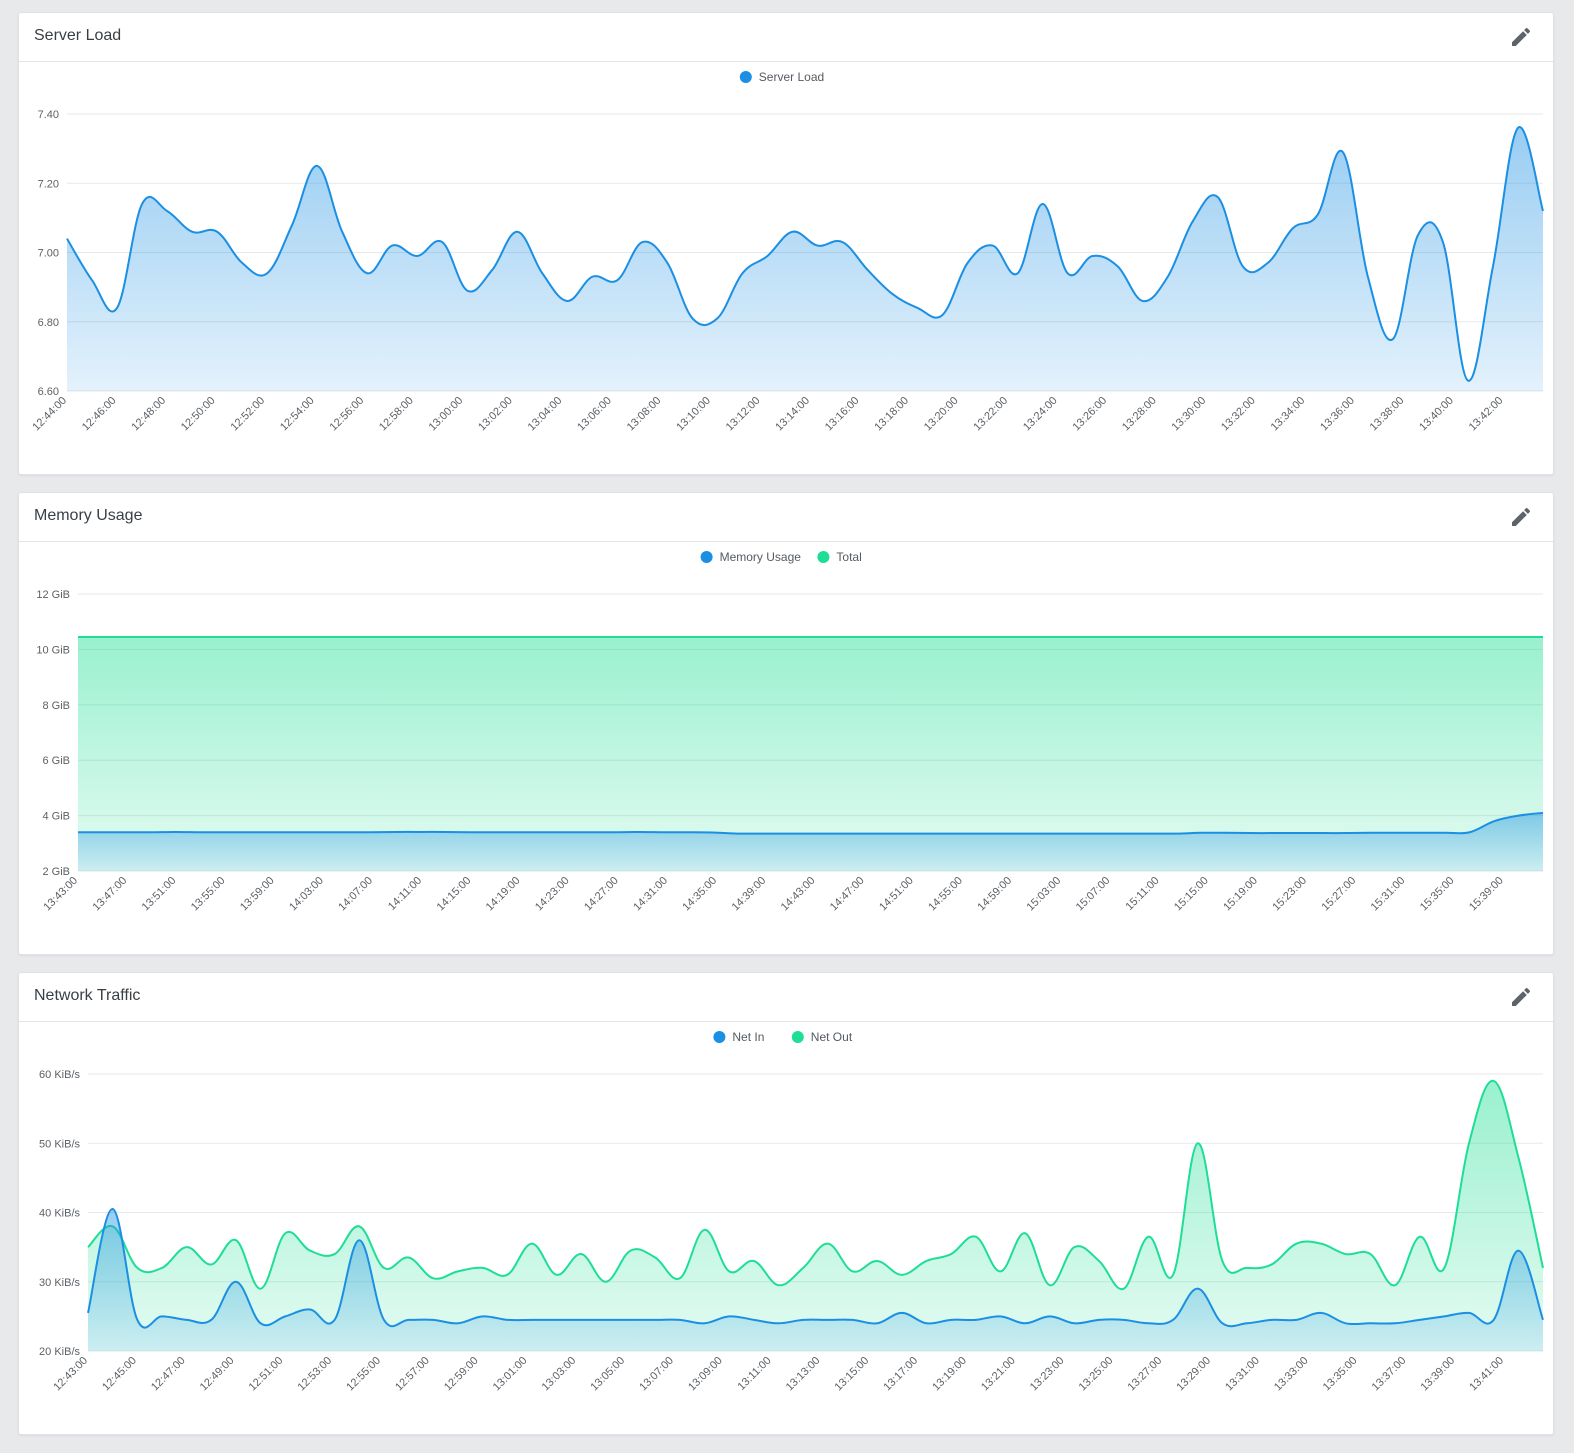 This screenshot has width=1574, height=1453. I want to click on x-tick-label: 12:51:00, so click(266, 1374).